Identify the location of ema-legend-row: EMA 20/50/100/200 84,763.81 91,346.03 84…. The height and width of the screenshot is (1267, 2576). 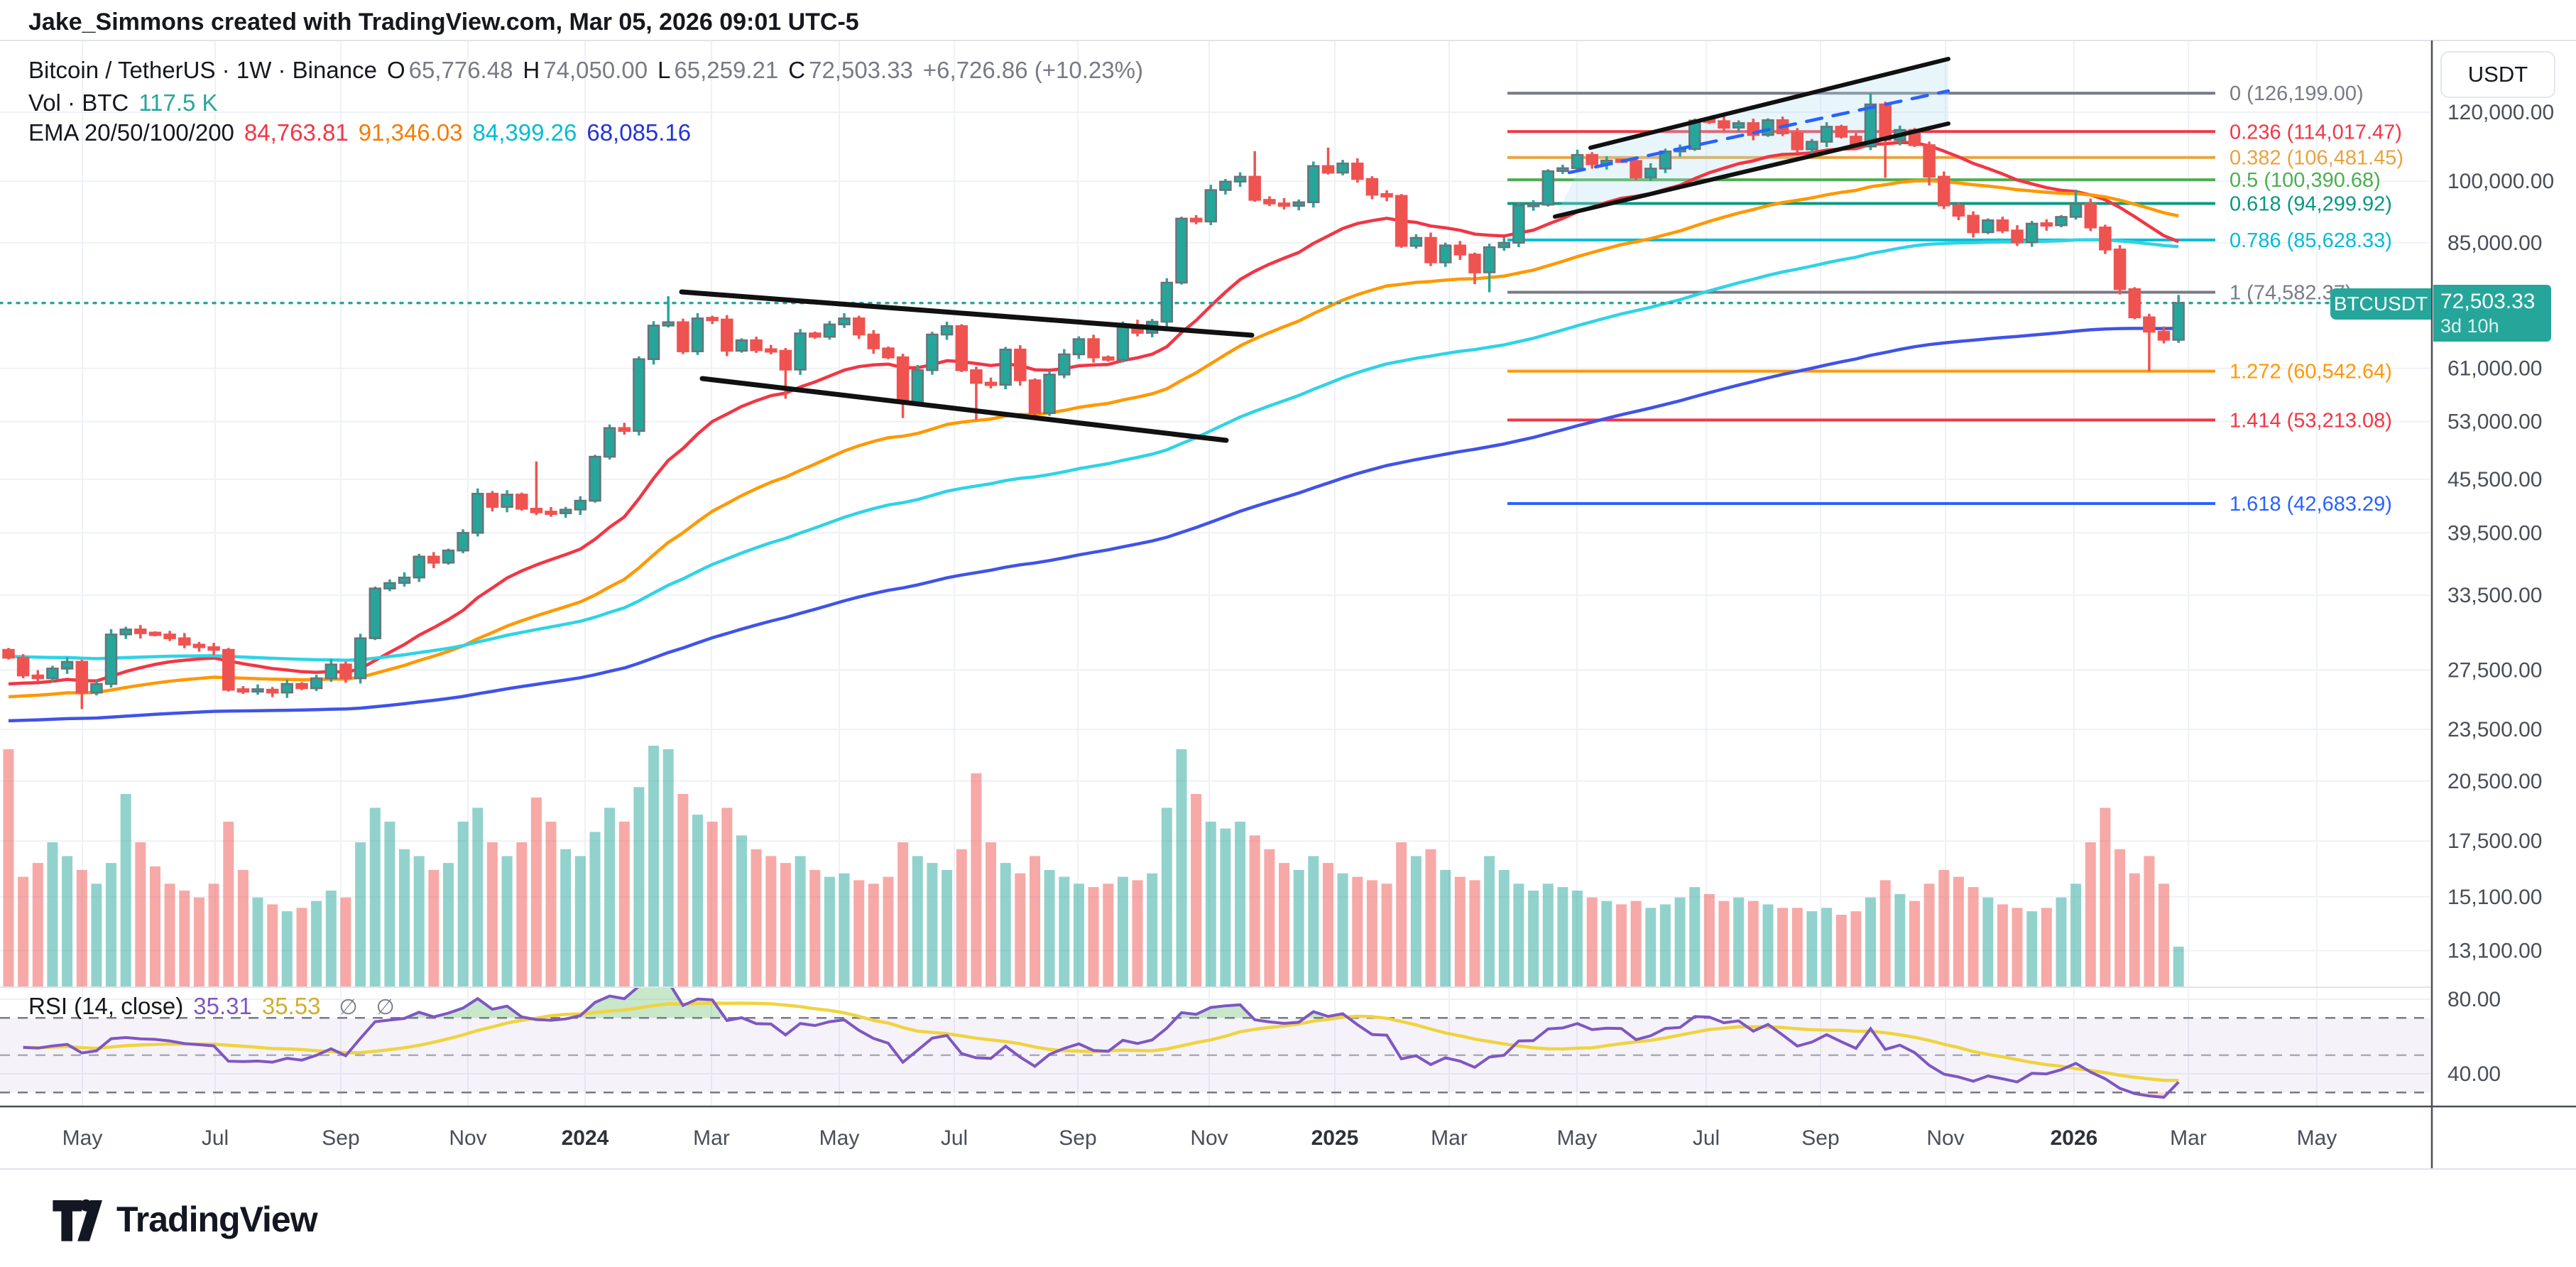
(359, 132).